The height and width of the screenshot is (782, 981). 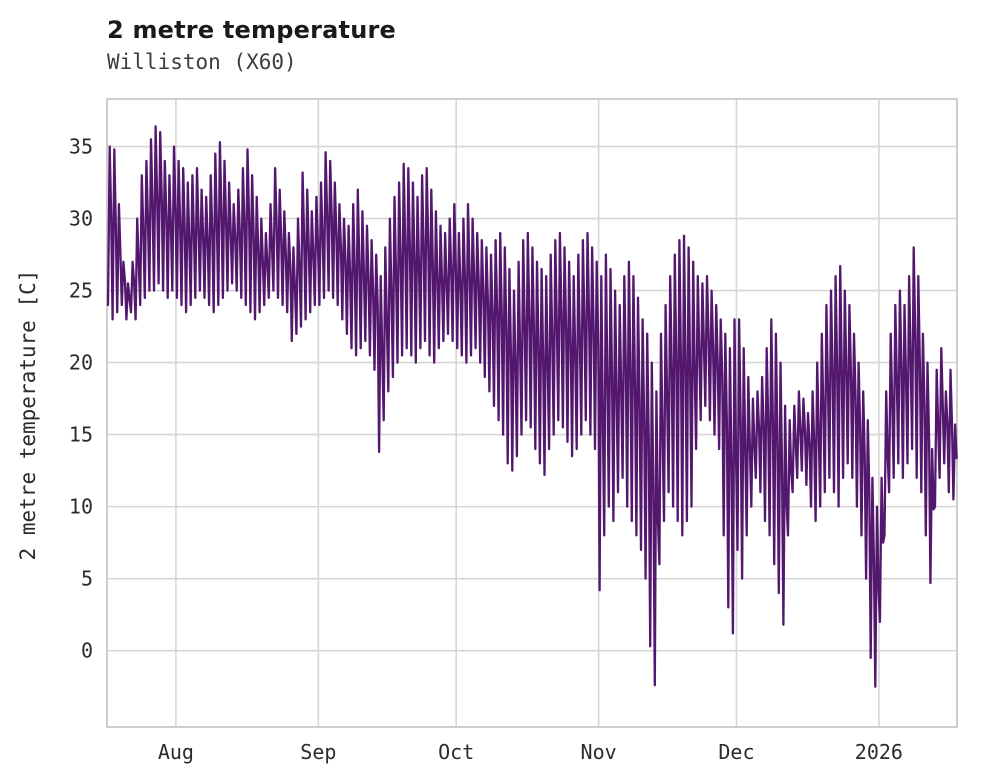 What do you see at coordinates (456, 752) in the screenshot?
I see `x-tick-label: Oct` at bounding box center [456, 752].